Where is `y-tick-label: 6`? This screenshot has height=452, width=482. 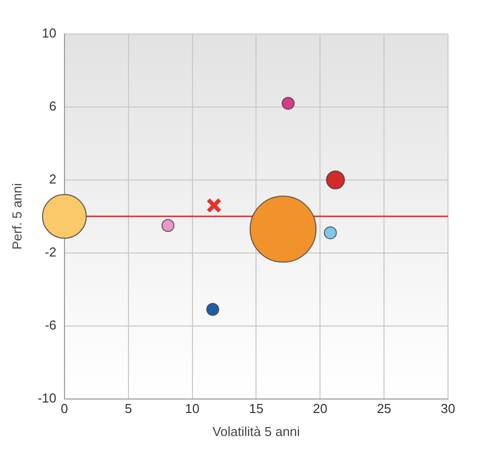
y-tick-label: 6 is located at coordinates (52, 106).